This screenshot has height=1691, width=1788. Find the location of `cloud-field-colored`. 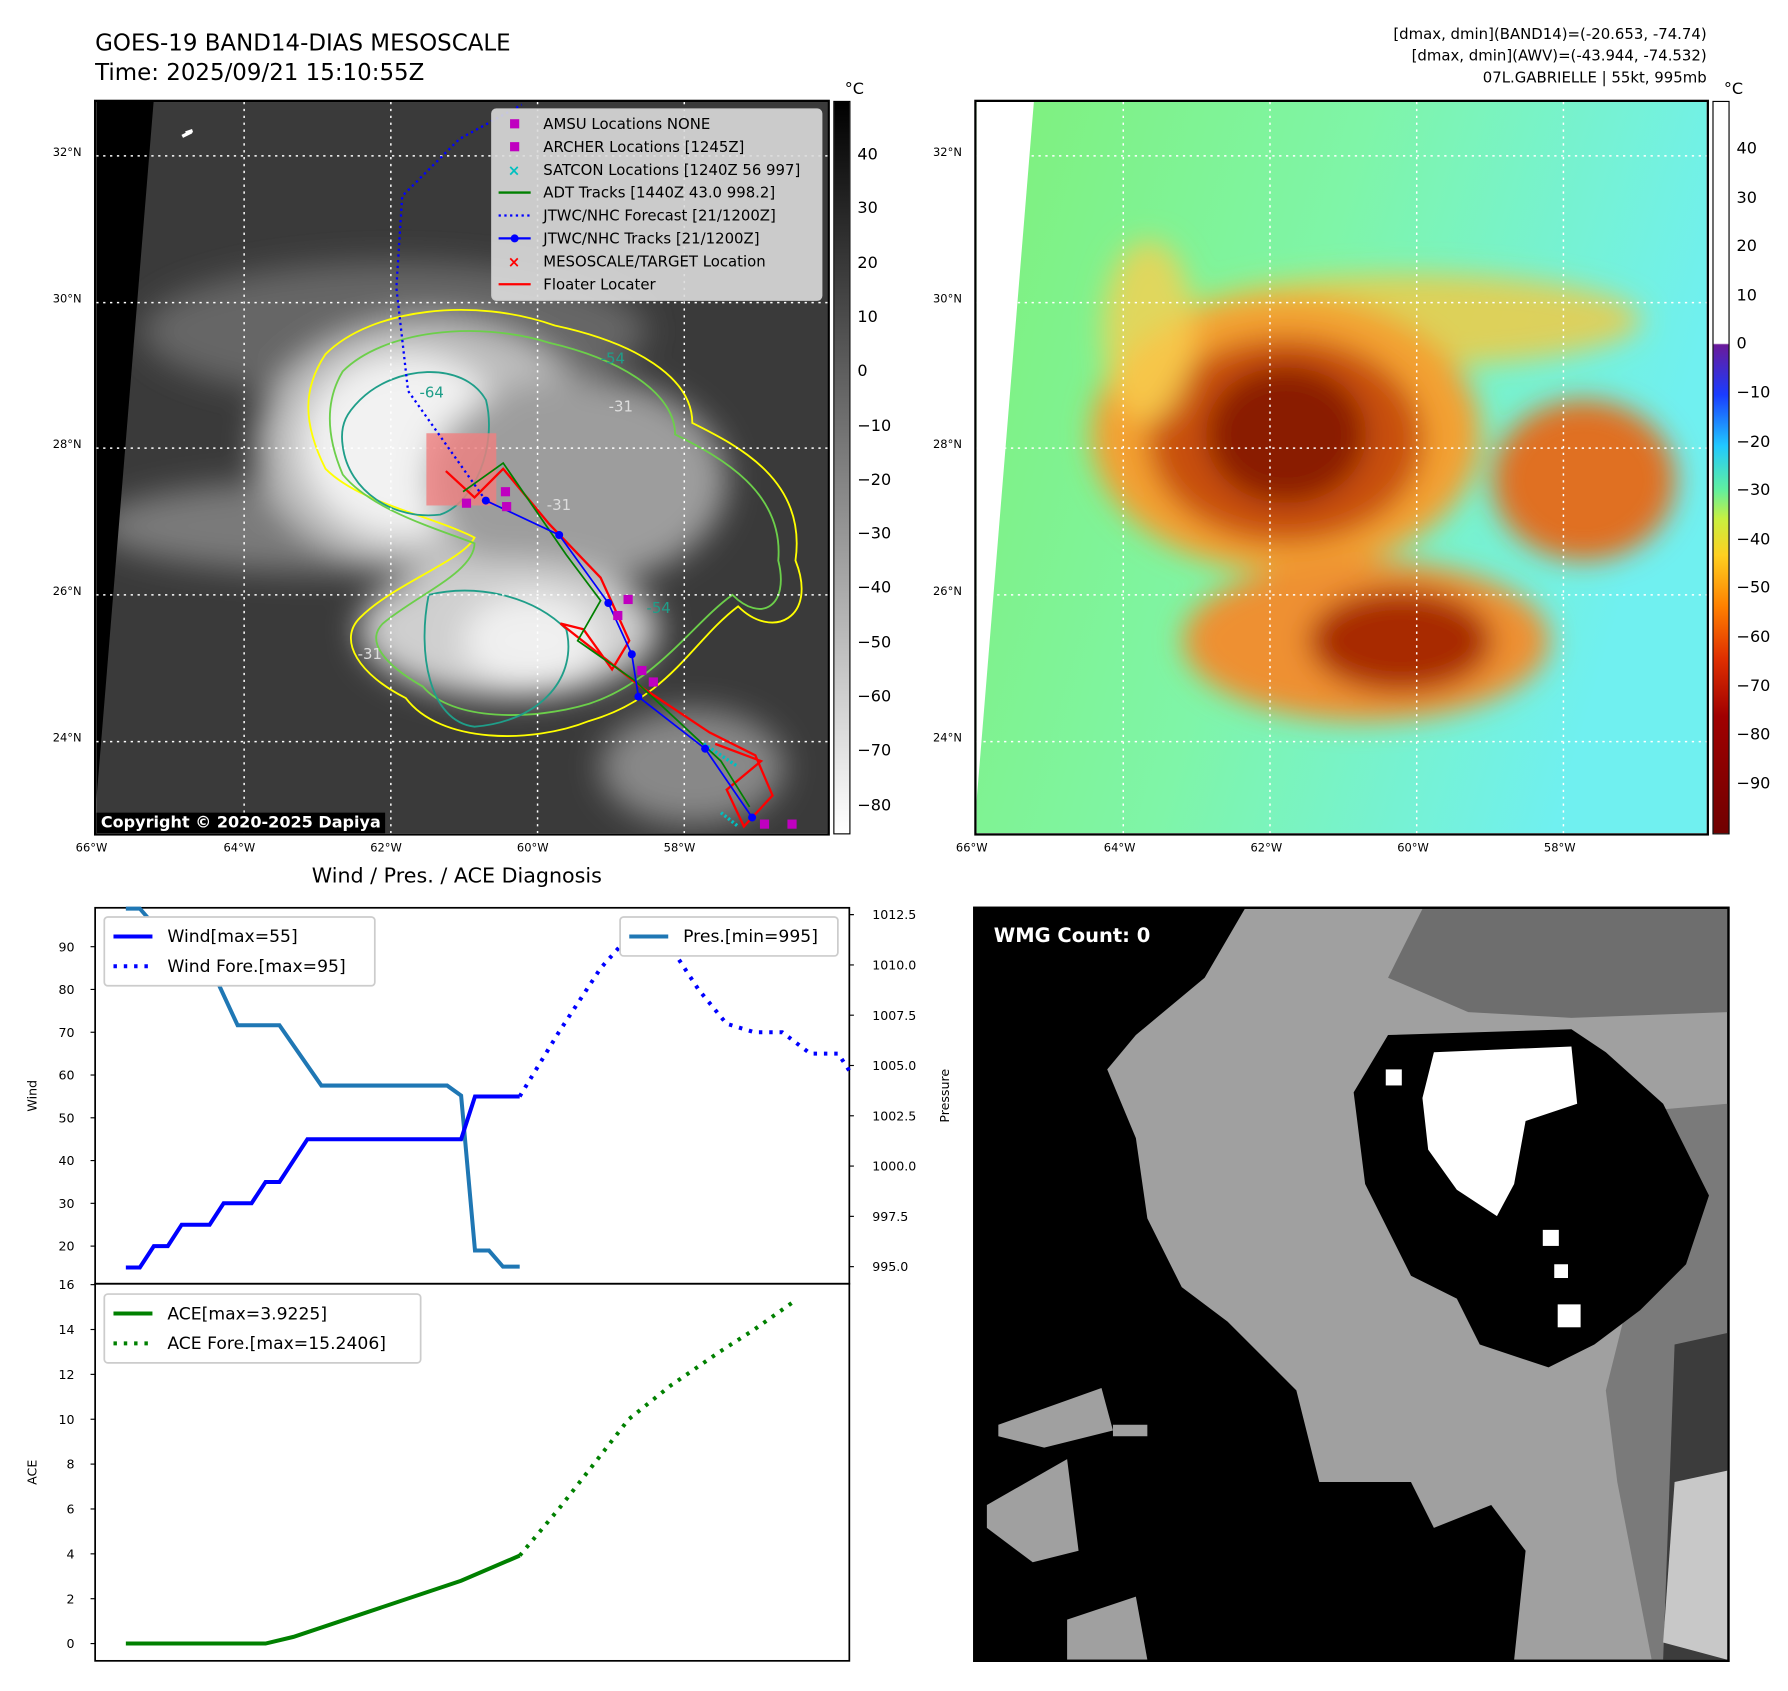

cloud-field-colored is located at coordinates (1383, 480).